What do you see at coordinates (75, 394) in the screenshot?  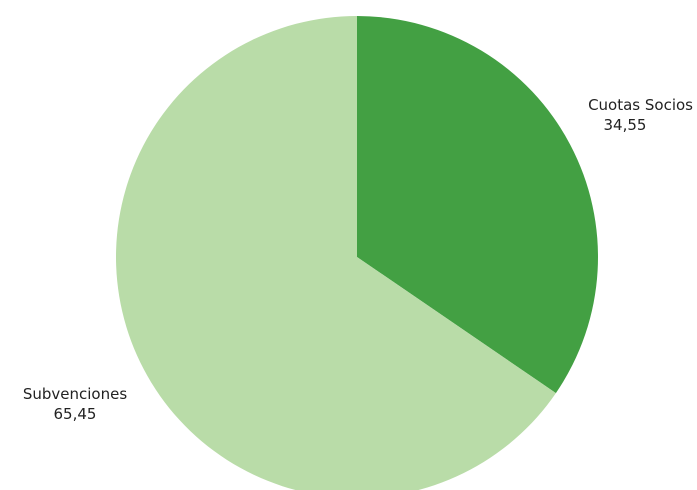 I see `slice-label-subvenciones: Subvenciones` at bounding box center [75, 394].